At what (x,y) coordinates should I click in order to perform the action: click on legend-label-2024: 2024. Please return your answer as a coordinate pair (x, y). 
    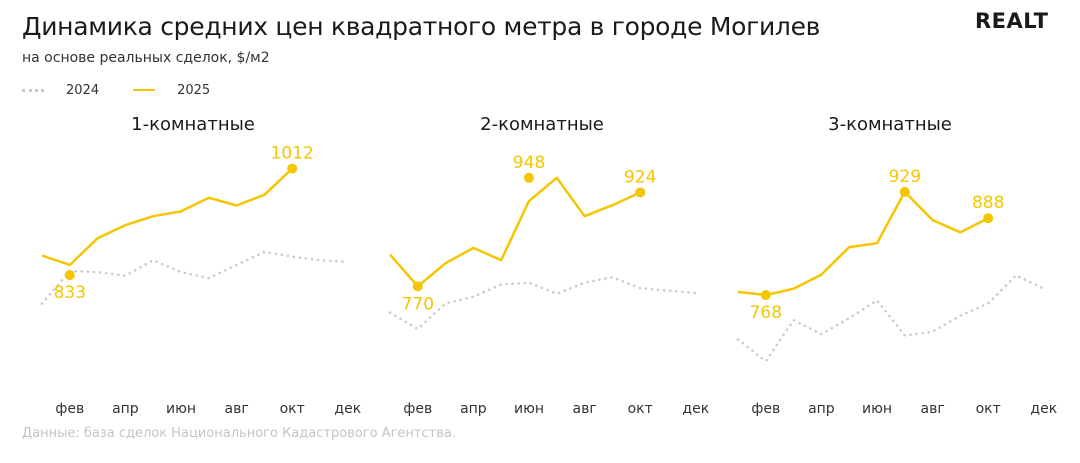
    Looking at the image, I should click on (83, 90).